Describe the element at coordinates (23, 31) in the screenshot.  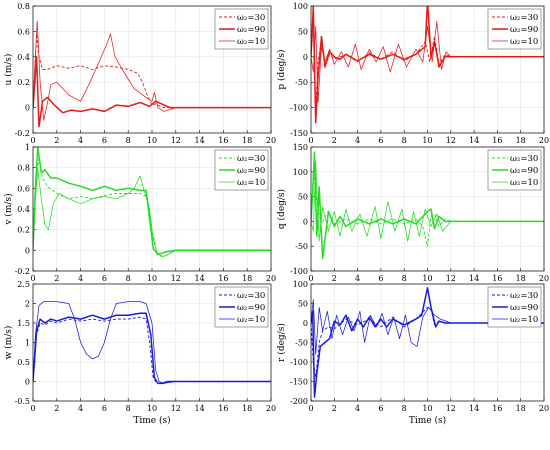
I see `y-tick-label: 0.6` at that location.